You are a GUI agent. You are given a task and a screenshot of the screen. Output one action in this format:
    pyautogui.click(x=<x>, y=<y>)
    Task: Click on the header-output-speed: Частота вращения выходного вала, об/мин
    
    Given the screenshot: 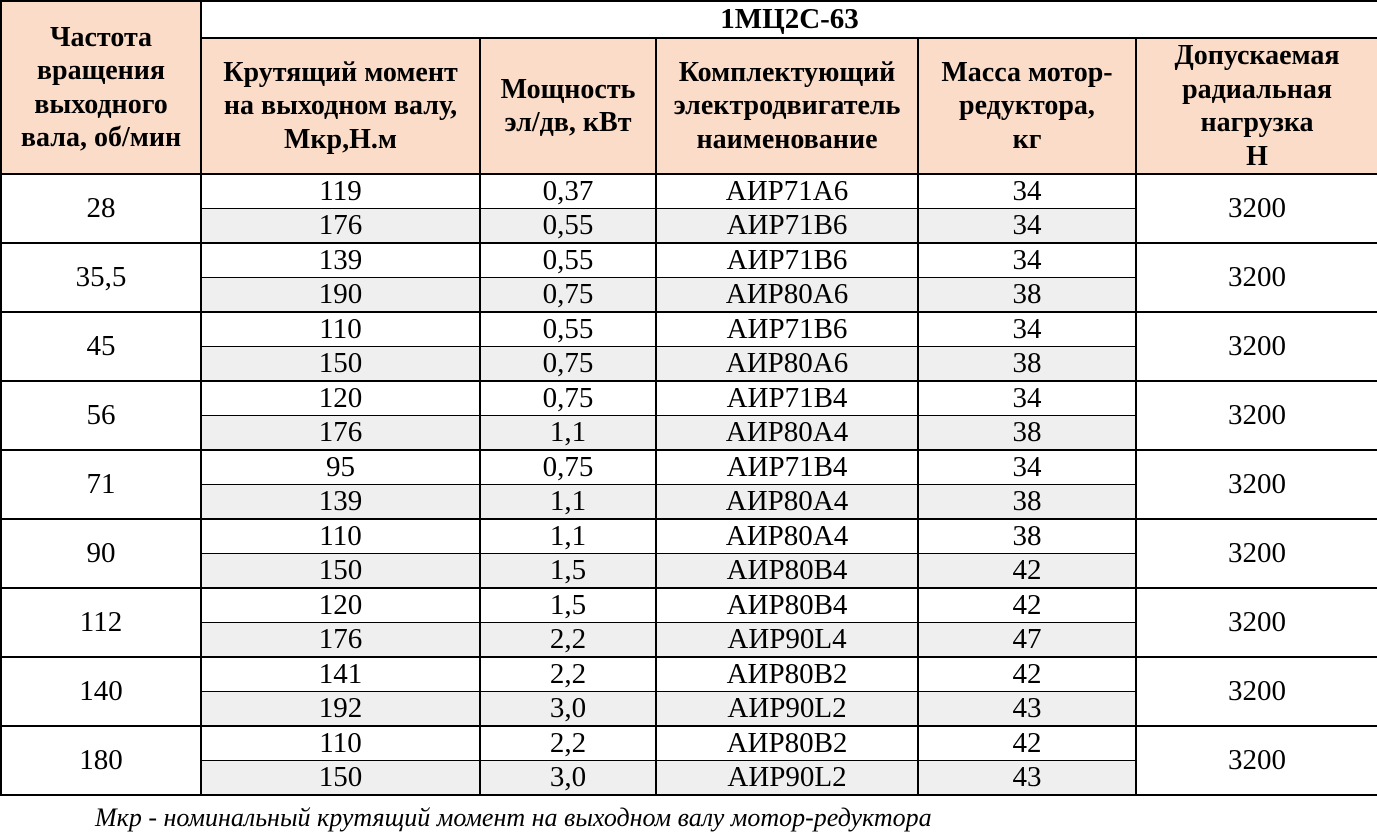 What is the action you would take?
    pyautogui.click(x=101, y=88)
    